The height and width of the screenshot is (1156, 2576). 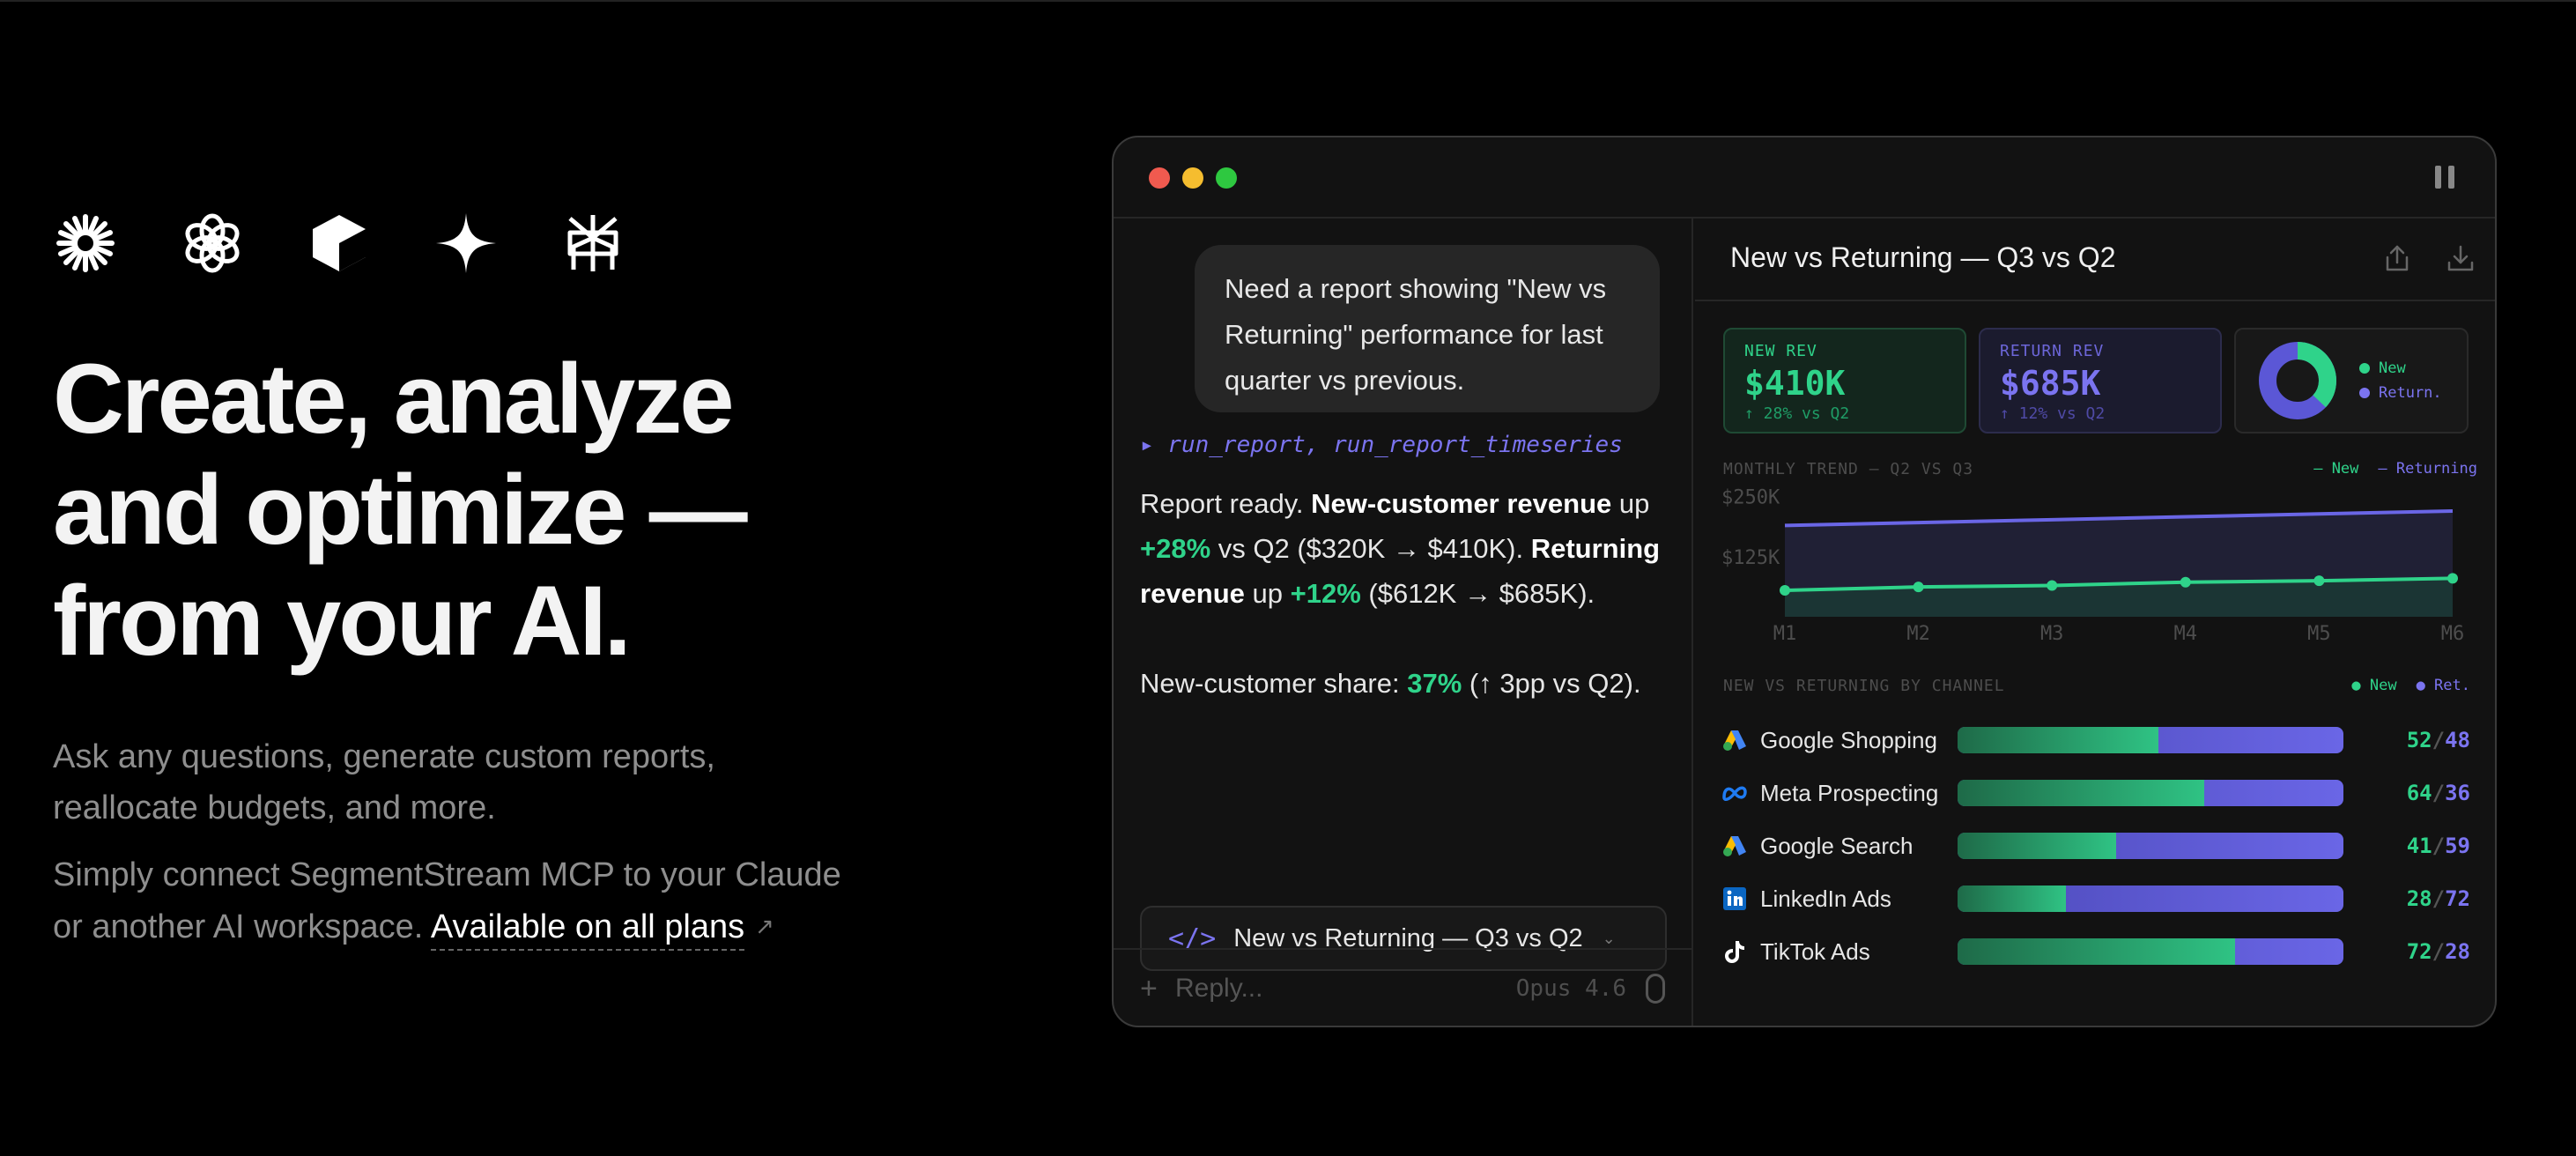 What do you see at coordinates (2092, 566) in the screenshot?
I see `monthly-trend-chart: $250K $125K M1 M2 M3 M4 M5 M6` at bounding box center [2092, 566].